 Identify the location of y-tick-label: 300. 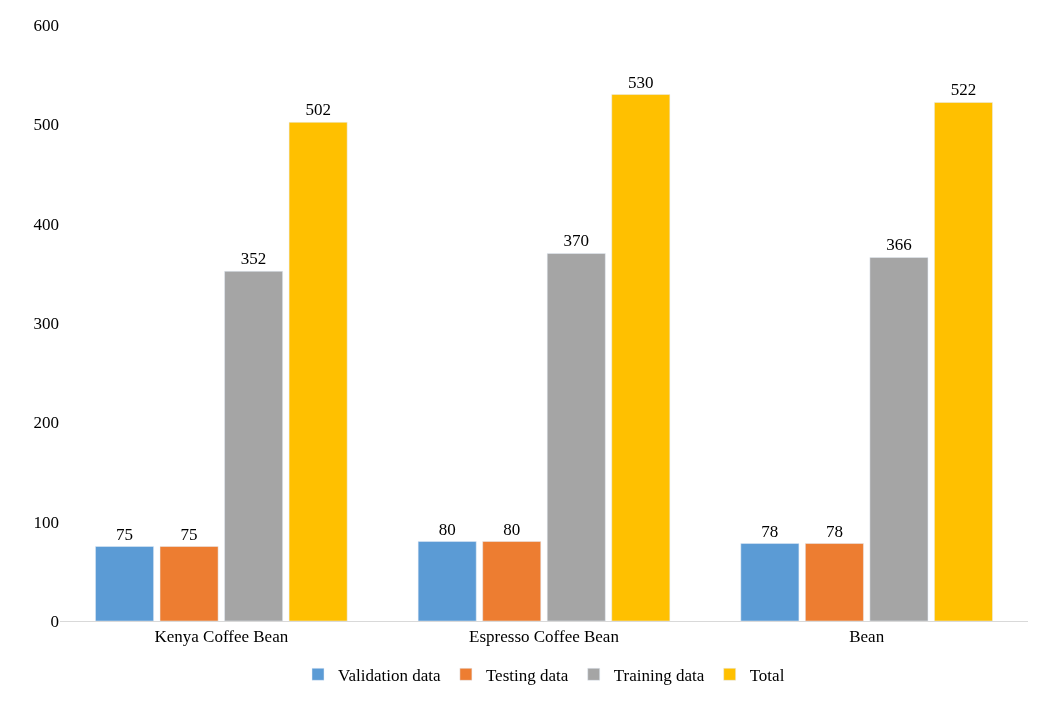
(46, 323).